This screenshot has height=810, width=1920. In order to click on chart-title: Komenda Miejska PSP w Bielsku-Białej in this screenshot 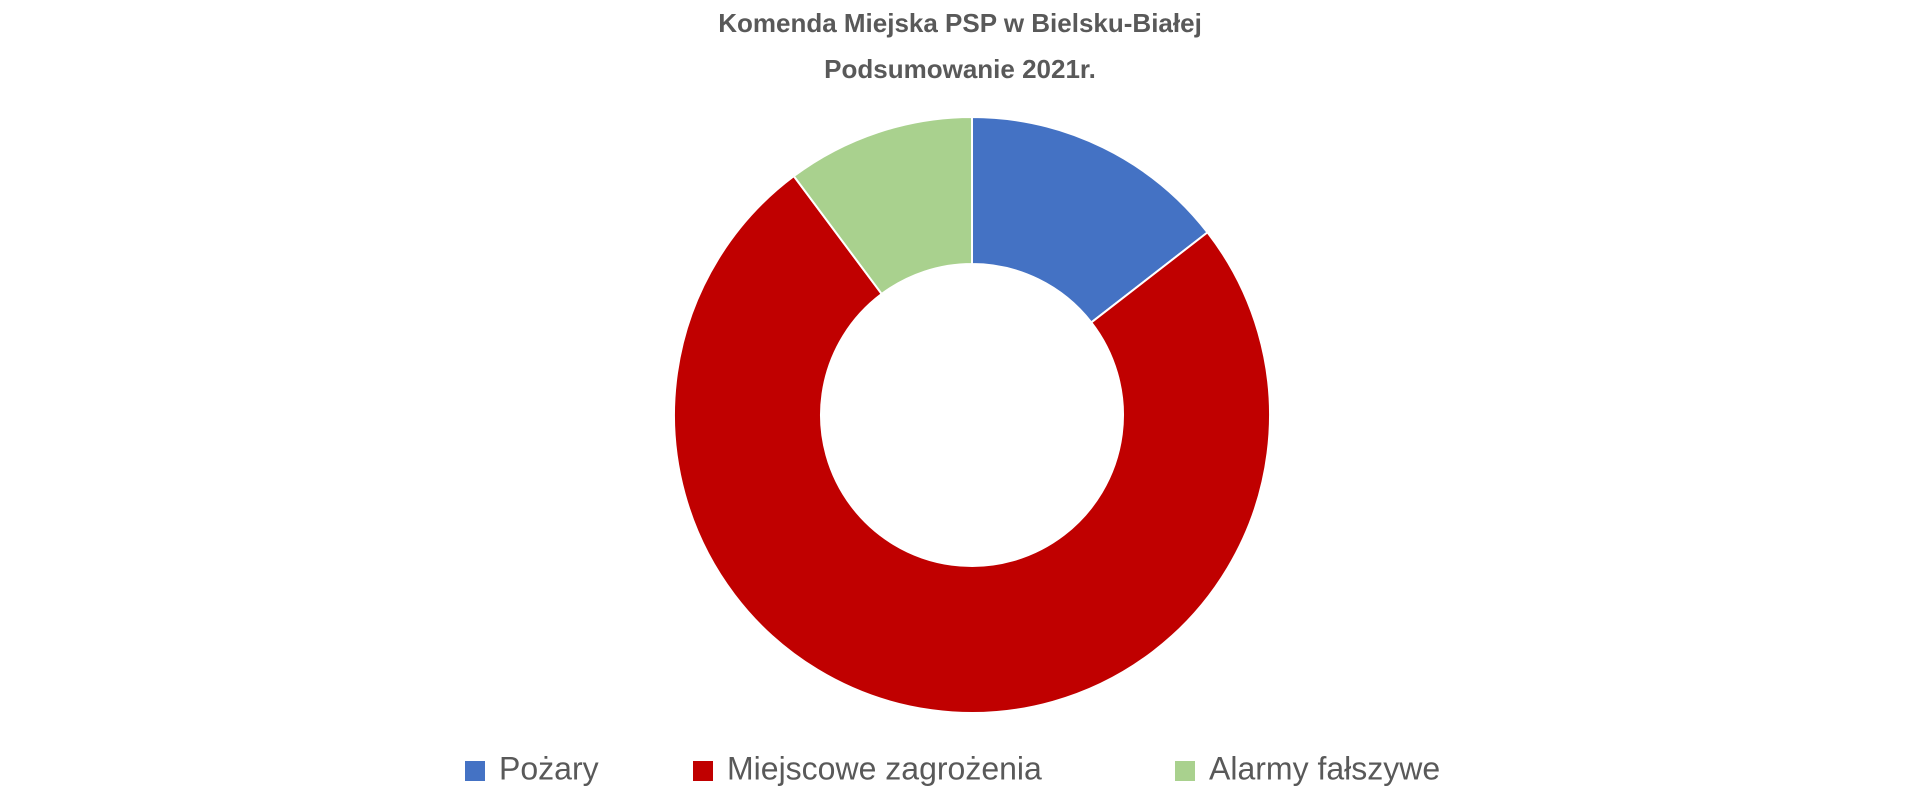, I will do `click(960, 23)`.